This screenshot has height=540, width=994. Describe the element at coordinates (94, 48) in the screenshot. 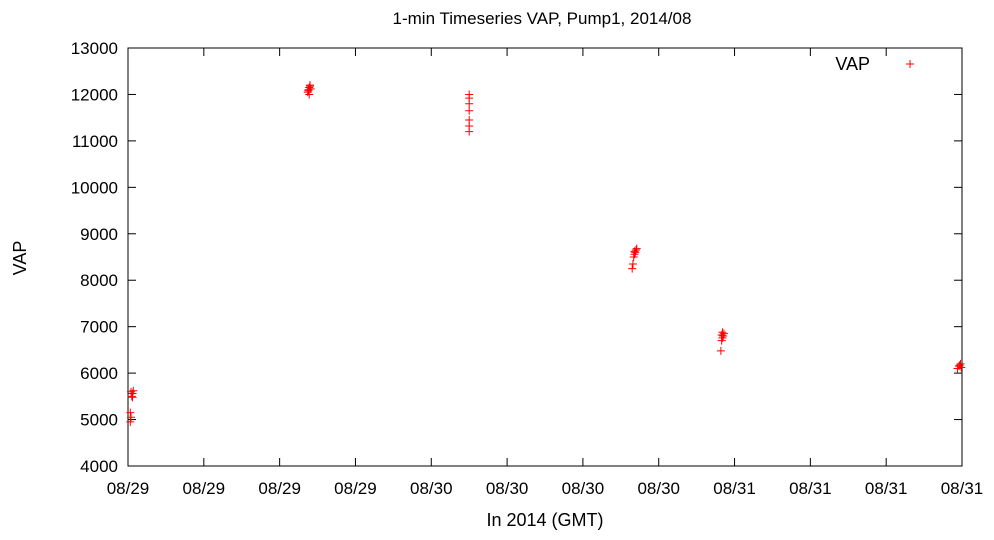

I see `y-tick-label: 13000` at that location.